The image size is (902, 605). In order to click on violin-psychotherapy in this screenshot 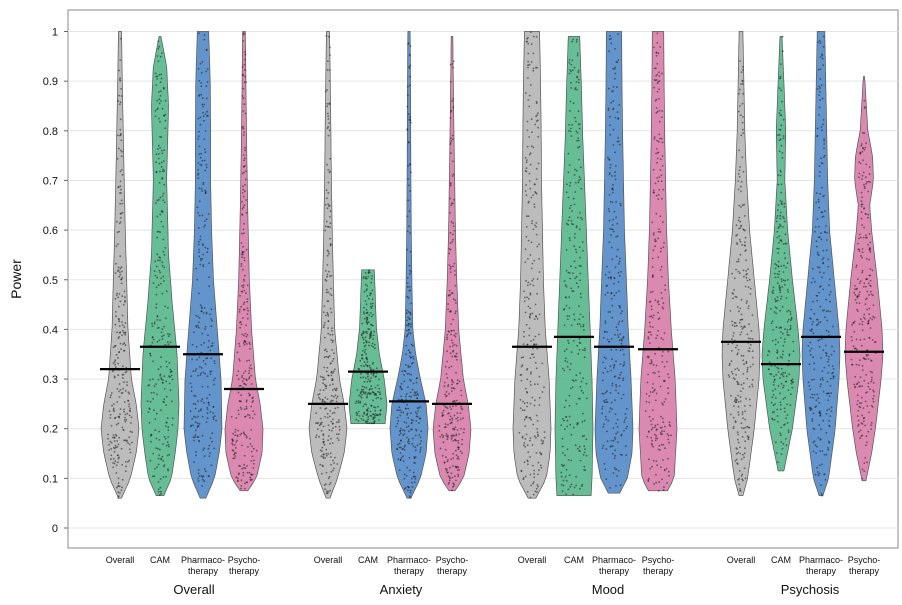, I will do `click(864, 278)`.